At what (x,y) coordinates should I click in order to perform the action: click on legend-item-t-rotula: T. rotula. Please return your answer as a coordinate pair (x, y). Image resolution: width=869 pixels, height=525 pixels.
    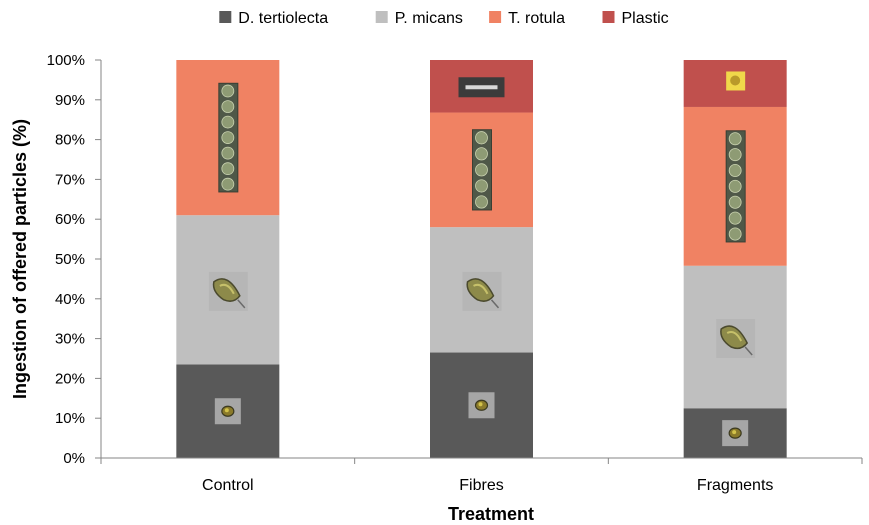
    Looking at the image, I should click on (527, 18).